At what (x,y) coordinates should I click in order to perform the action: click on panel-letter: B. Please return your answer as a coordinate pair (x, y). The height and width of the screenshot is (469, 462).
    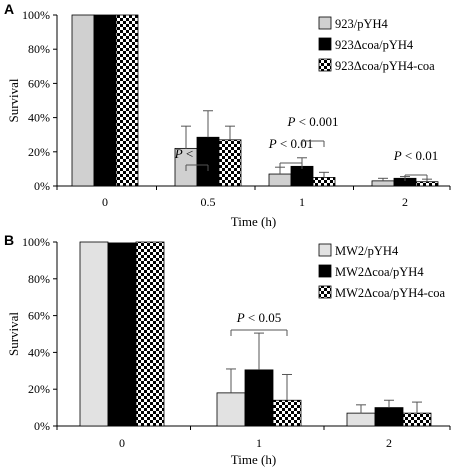
    Looking at the image, I should click on (9, 240).